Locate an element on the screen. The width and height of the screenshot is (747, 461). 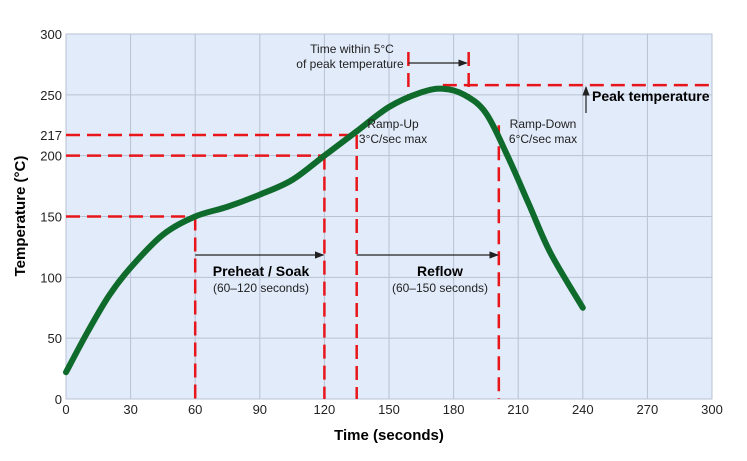
y-tick-label: 100 is located at coordinates (51, 277).